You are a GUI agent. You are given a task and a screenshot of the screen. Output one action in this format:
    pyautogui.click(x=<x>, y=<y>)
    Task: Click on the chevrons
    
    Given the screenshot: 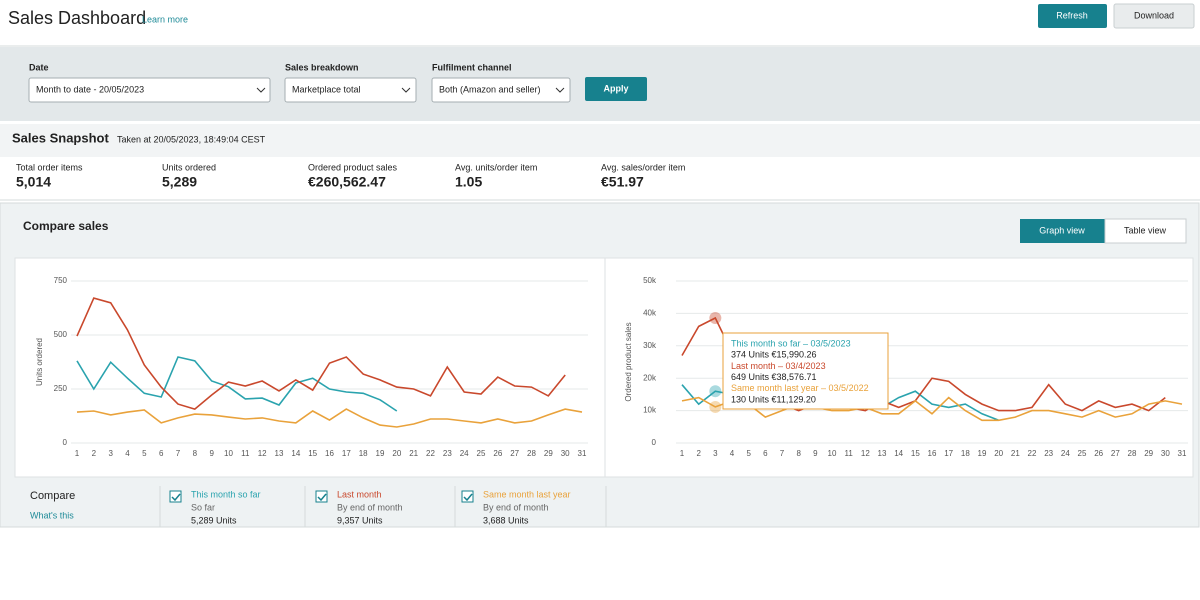 What is the action you would take?
    pyautogui.click(x=410, y=90)
    